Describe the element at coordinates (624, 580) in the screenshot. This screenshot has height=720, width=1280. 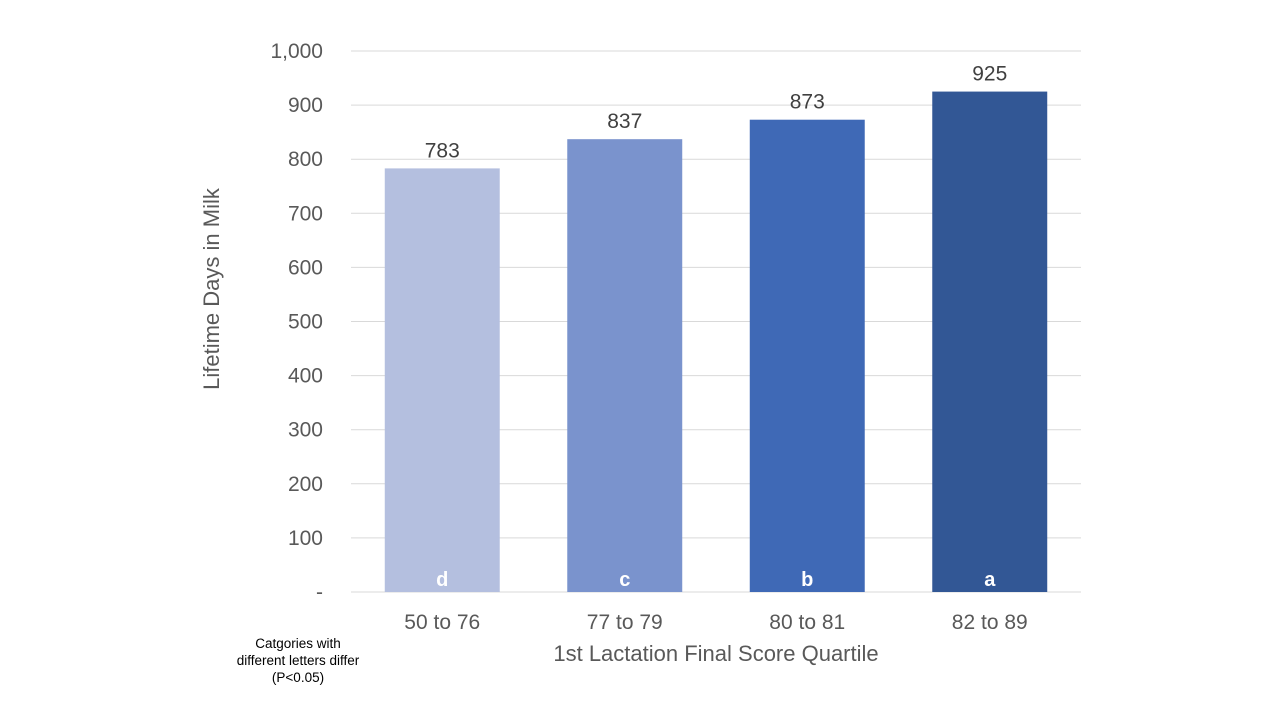
I see `significance-letter: c` at that location.